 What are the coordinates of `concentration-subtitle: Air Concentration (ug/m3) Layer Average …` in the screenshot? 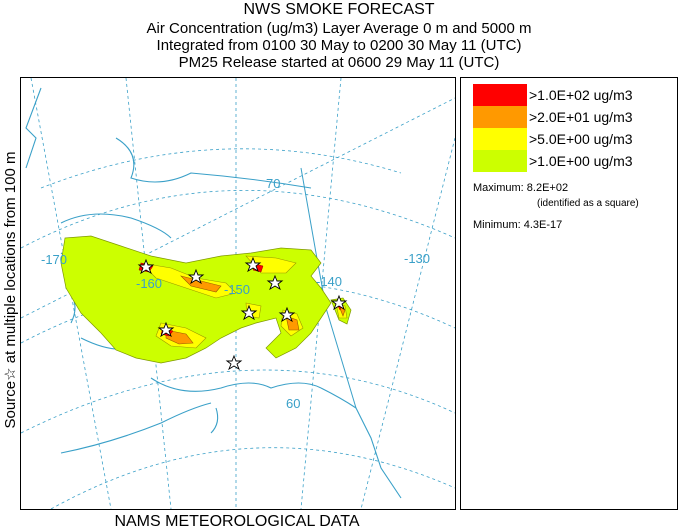 It's located at (339, 28).